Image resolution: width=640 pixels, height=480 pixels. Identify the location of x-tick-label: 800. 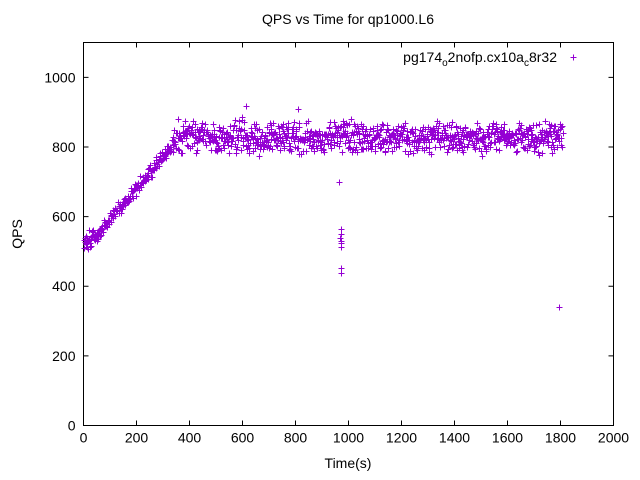
(296, 438).